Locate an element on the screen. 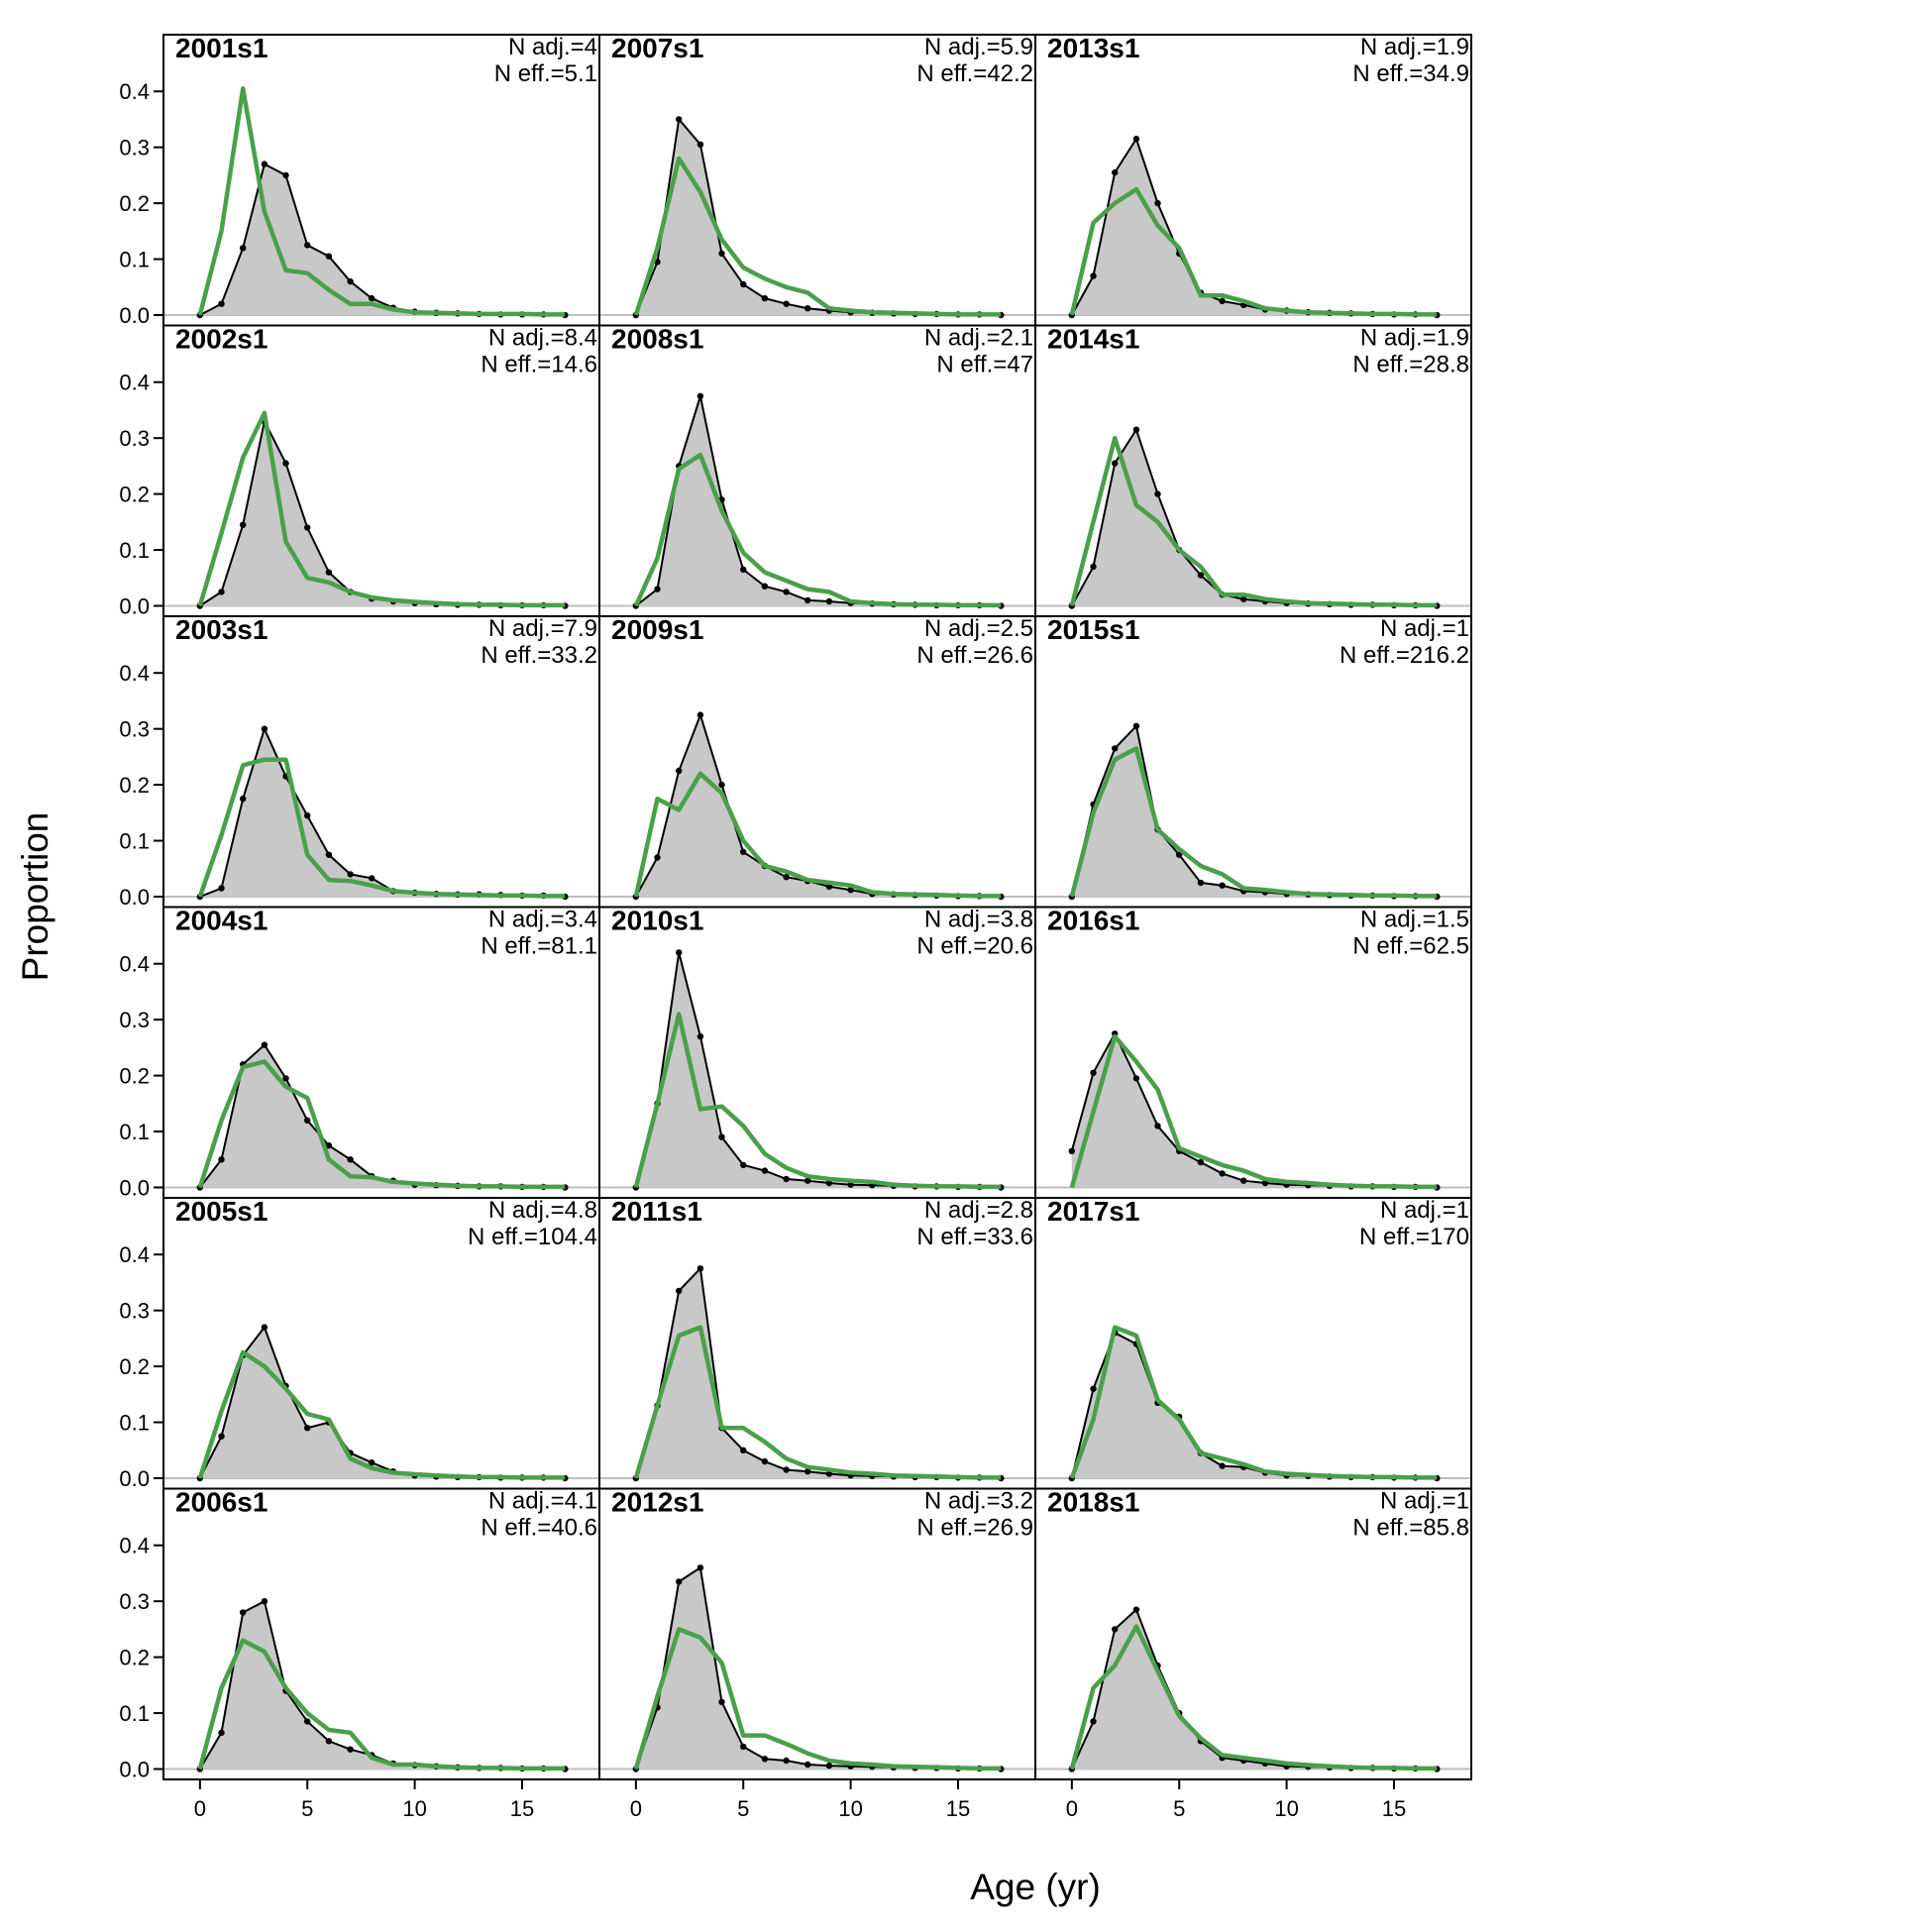  n-adj-label: N adj.=1.9 is located at coordinates (1414, 338).